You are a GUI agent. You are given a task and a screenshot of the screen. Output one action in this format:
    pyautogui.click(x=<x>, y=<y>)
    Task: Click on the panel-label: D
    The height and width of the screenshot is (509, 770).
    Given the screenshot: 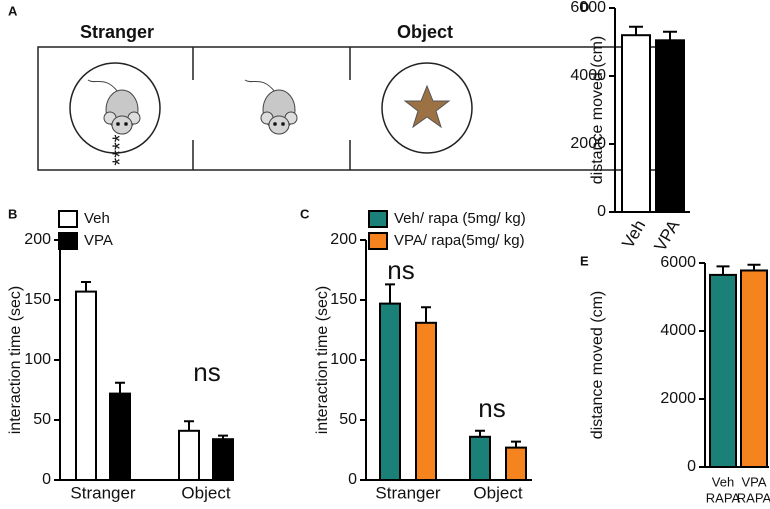 What is the action you would take?
    pyautogui.click(x=584, y=7)
    